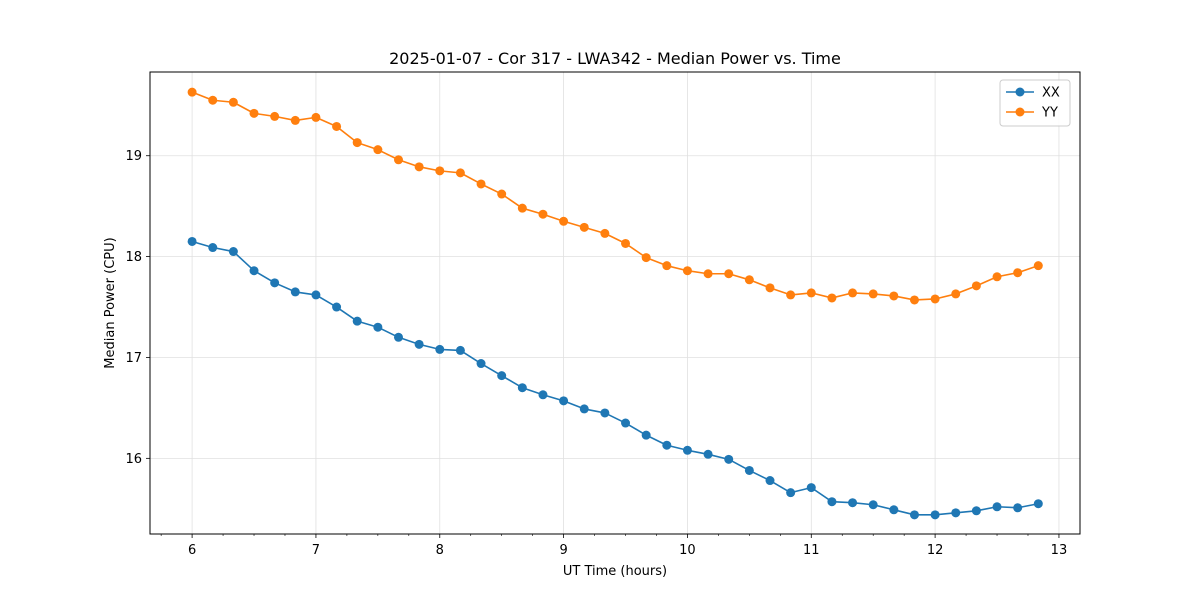  What do you see at coordinates (687, 550) in the screenshot?
I see `x-tick-label: 10` at bounding box center [687, 550].